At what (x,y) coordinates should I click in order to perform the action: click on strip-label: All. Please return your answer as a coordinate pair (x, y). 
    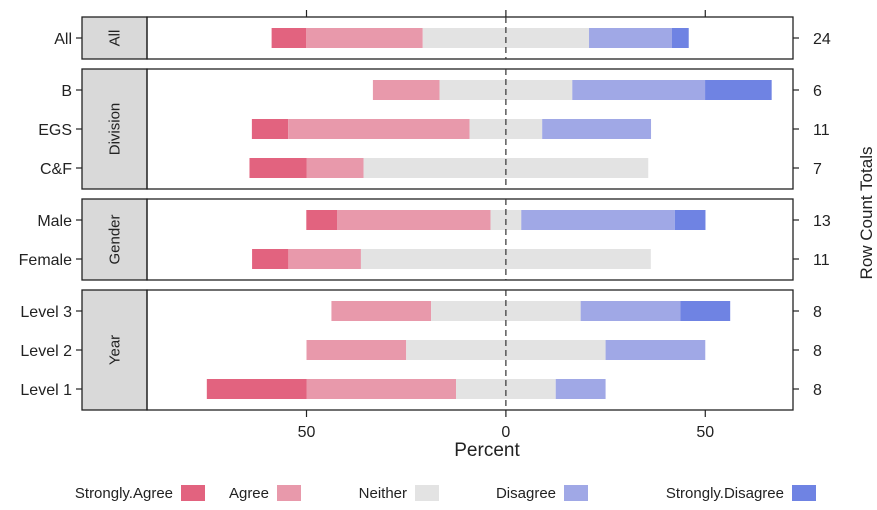
    Looking at the image, I should click on (115, 38).